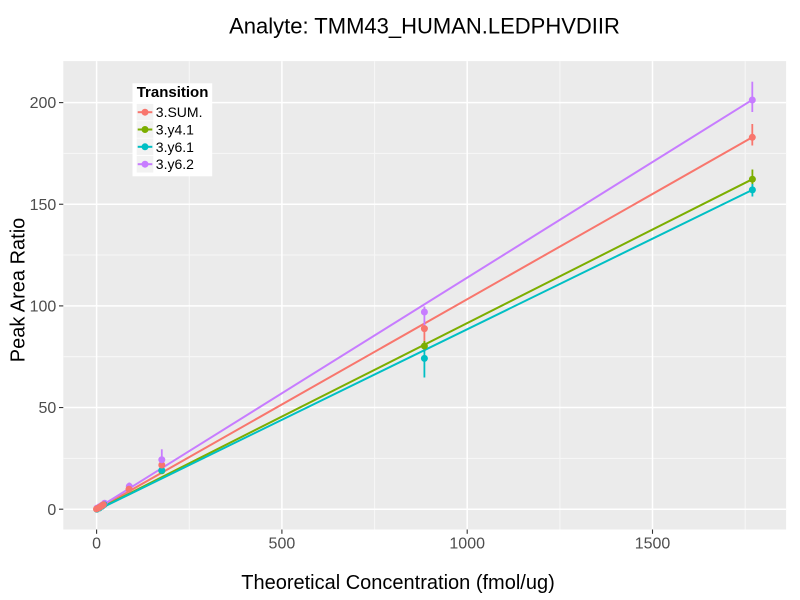 This screenshot has width=800, height=600. I want to click on svg-text: Peak Area Ratio, so click(19, 290).